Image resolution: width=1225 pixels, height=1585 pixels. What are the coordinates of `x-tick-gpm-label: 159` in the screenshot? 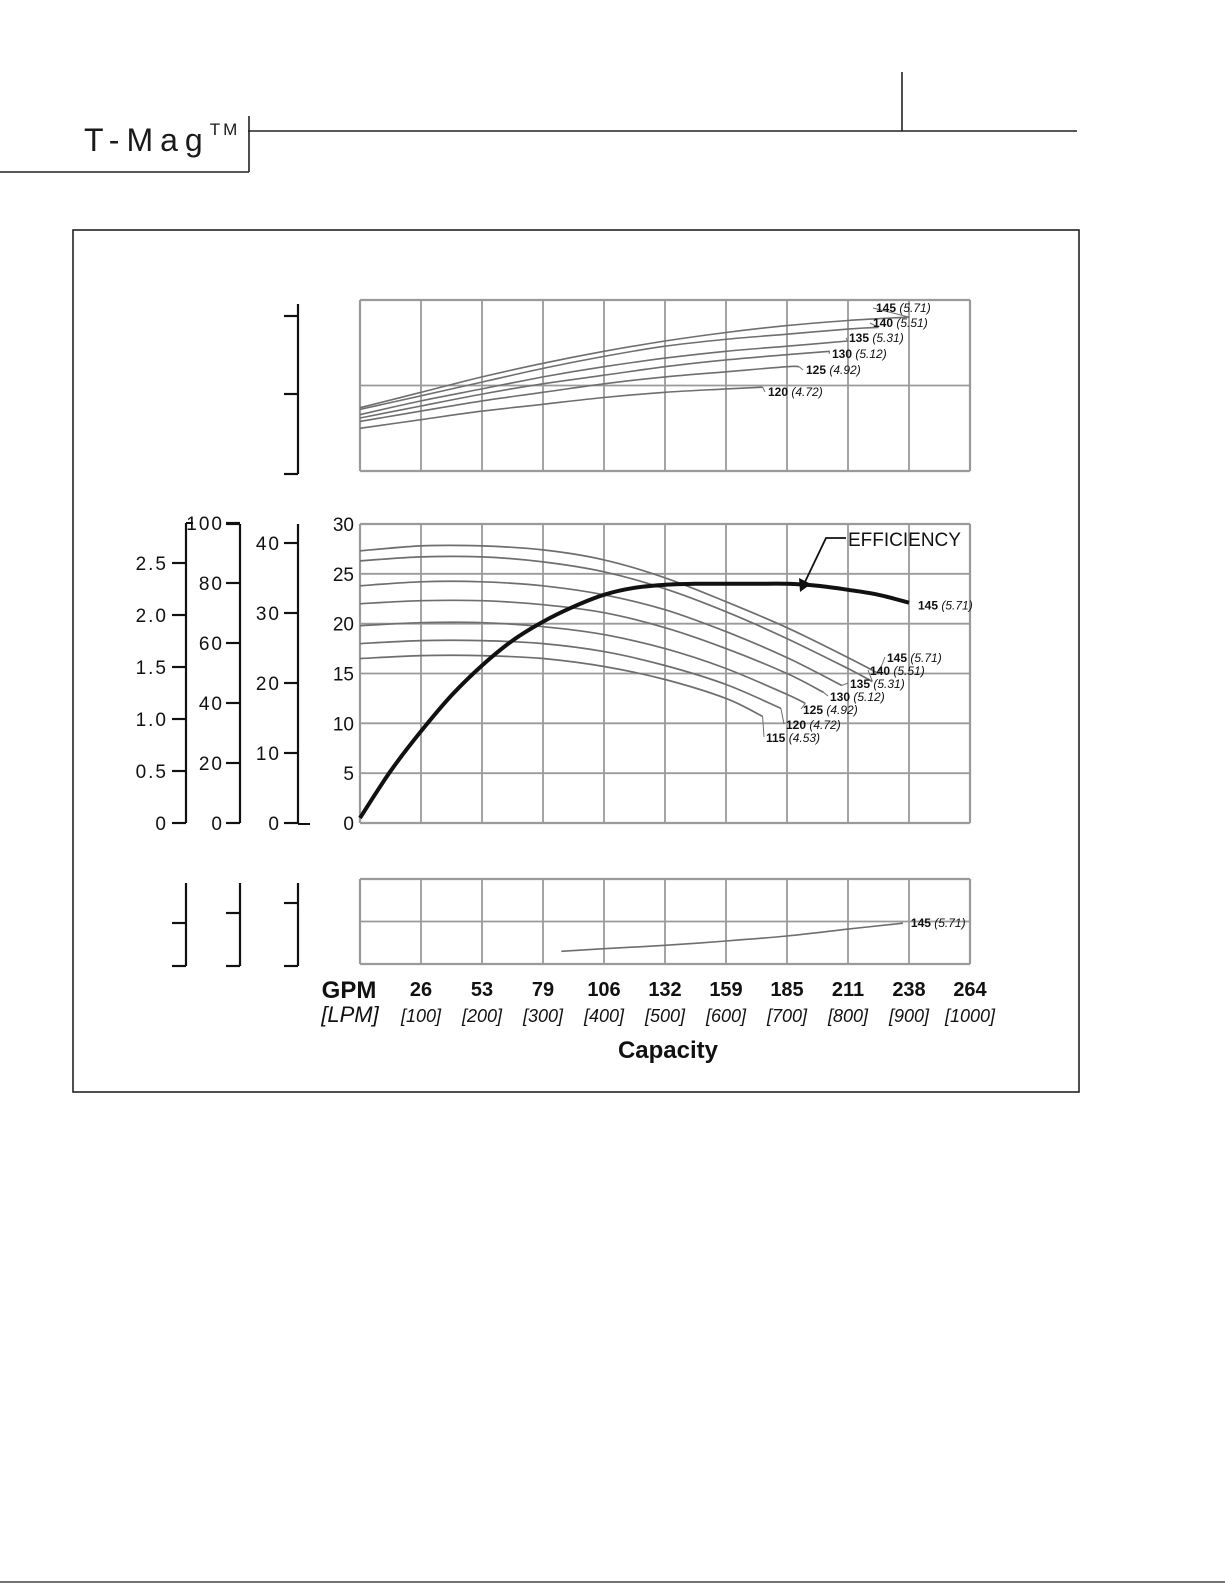 It's located at (725, 990).